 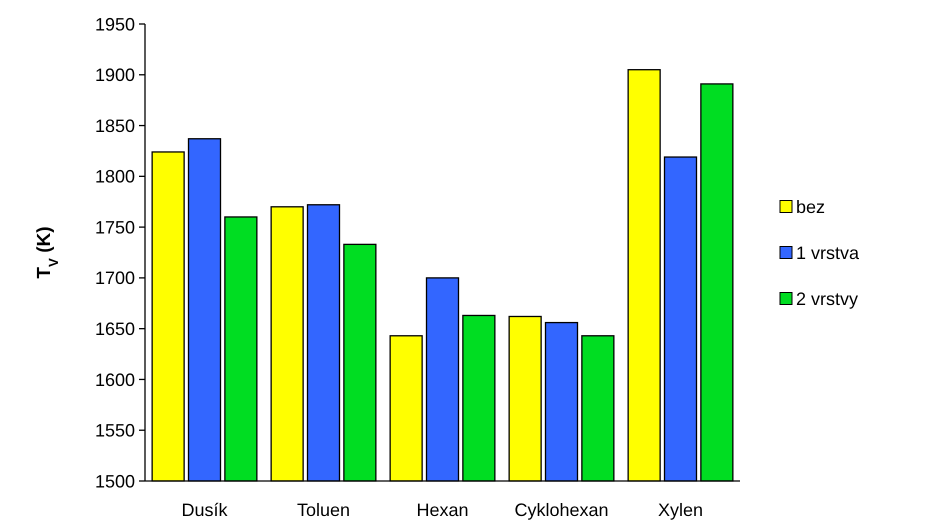 What do you see at coordinates (114, 430) in the screenshot?
I see `y-tick-label: 1550` at bounding box center [114, 430].